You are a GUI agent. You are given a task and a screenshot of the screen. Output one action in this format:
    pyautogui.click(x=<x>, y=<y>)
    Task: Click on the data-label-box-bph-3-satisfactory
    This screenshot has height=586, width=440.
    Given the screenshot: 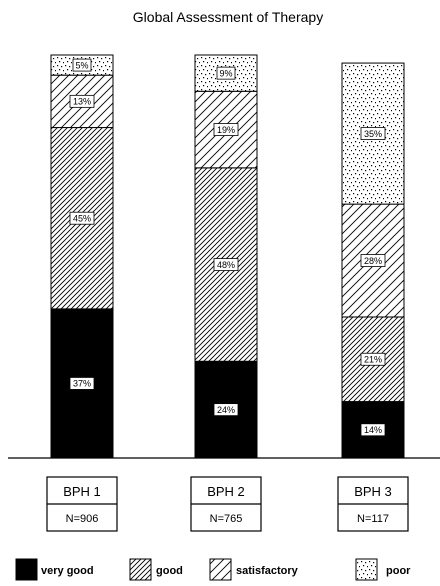 What is the action you would take?
    pyautogui.click(x=373, y=260)
    